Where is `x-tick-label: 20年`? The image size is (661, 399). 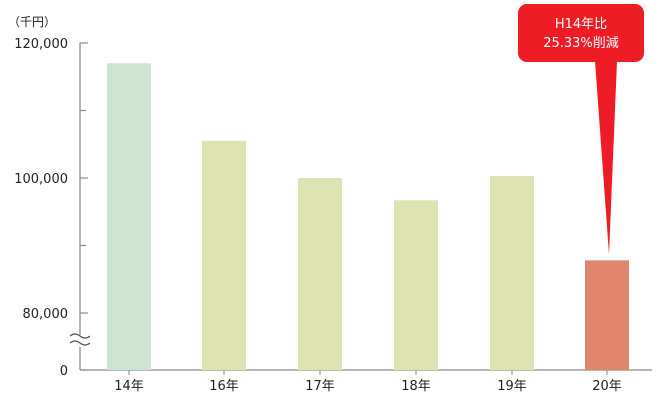 x-tick-label: 20年 is located at coordinates (607, 386).